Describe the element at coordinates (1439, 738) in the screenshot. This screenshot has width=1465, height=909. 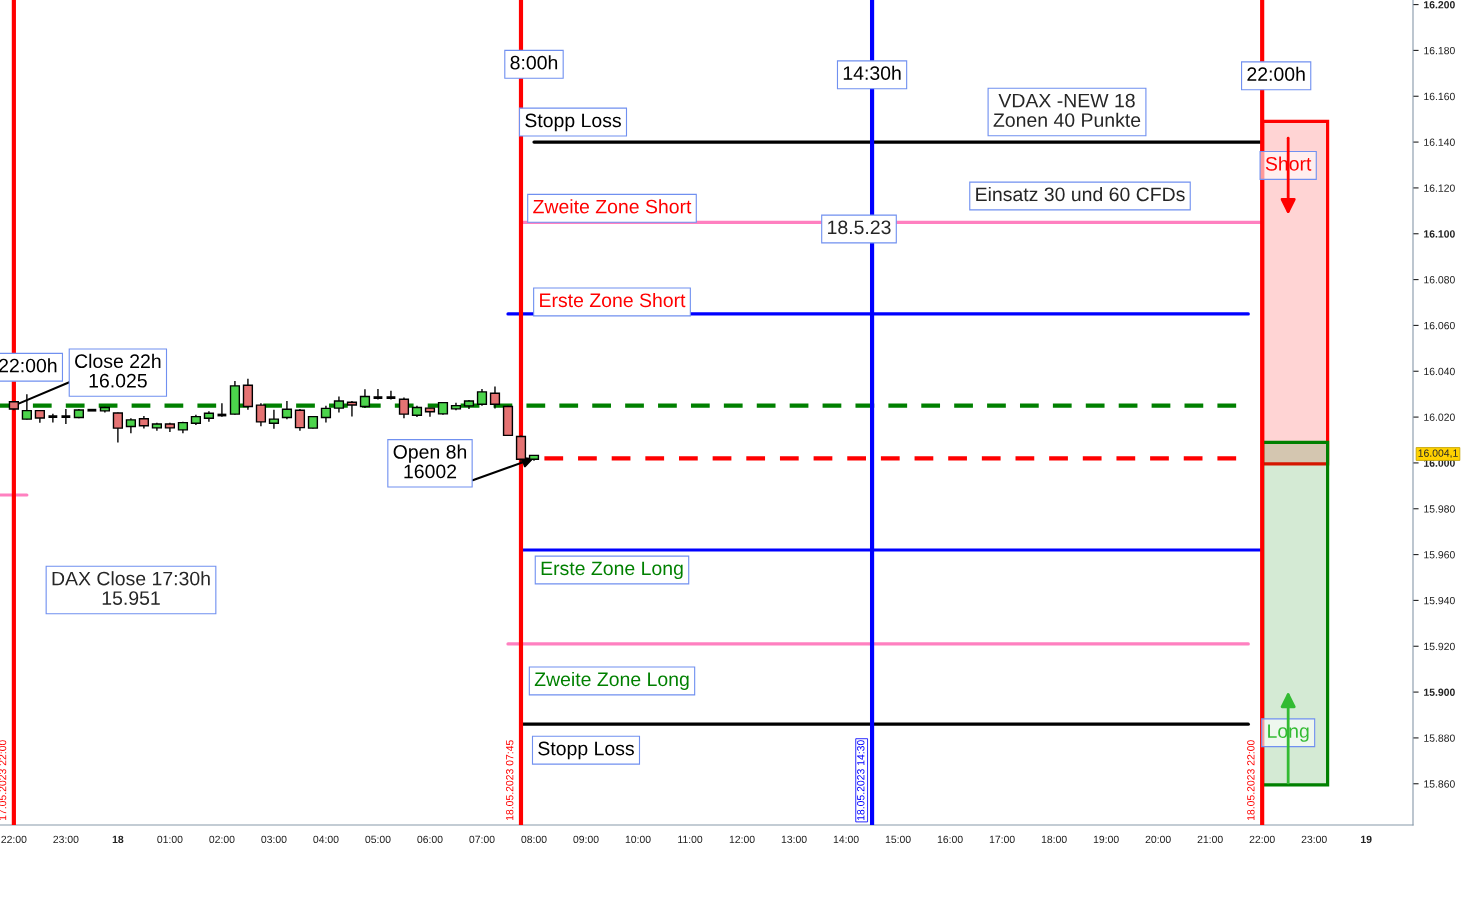
I see `y-tick-label: 15.880` at that location.